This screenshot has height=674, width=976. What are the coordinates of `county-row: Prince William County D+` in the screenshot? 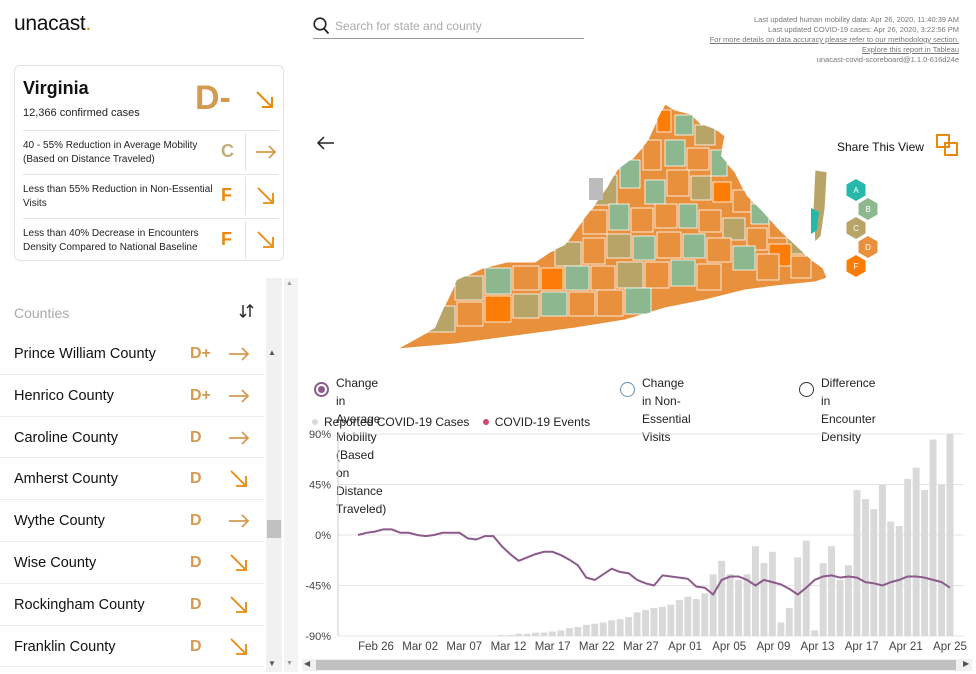 It's located at (132, 354).